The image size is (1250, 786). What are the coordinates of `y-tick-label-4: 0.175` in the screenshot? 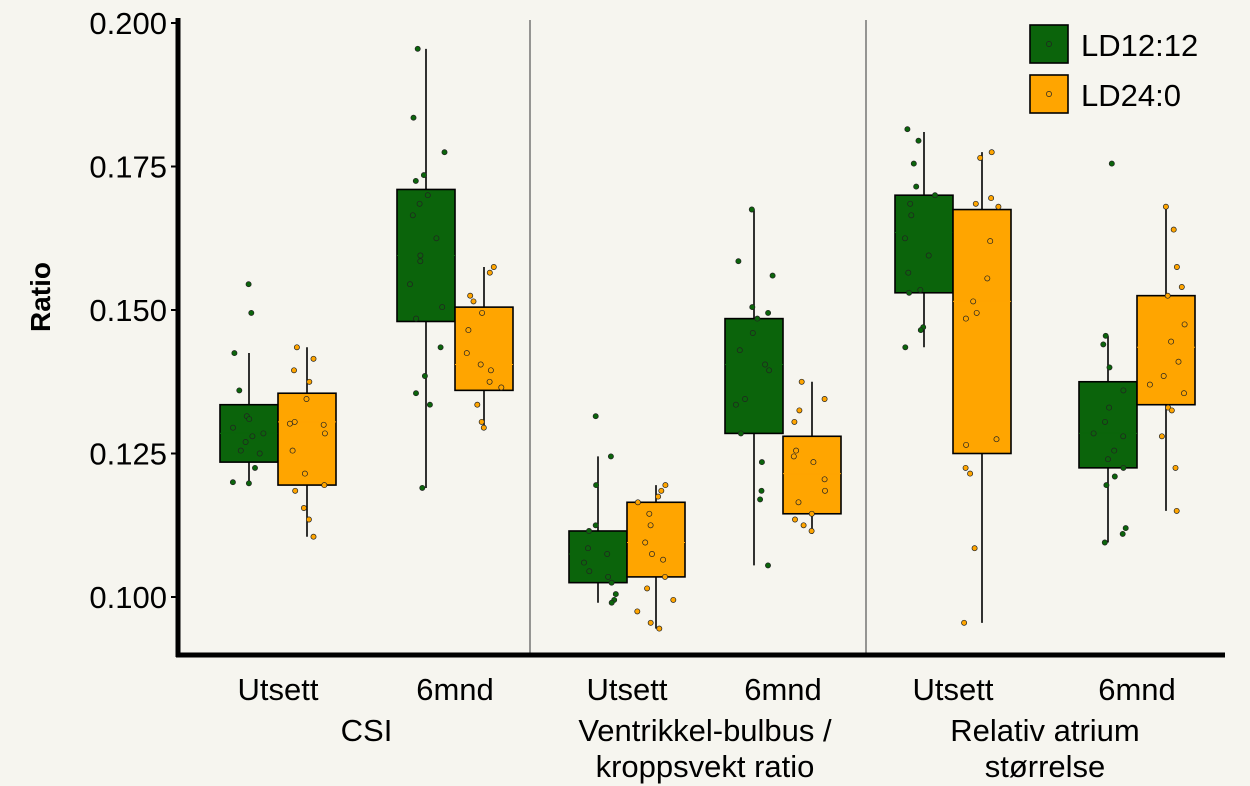 It's located at (128, 167).